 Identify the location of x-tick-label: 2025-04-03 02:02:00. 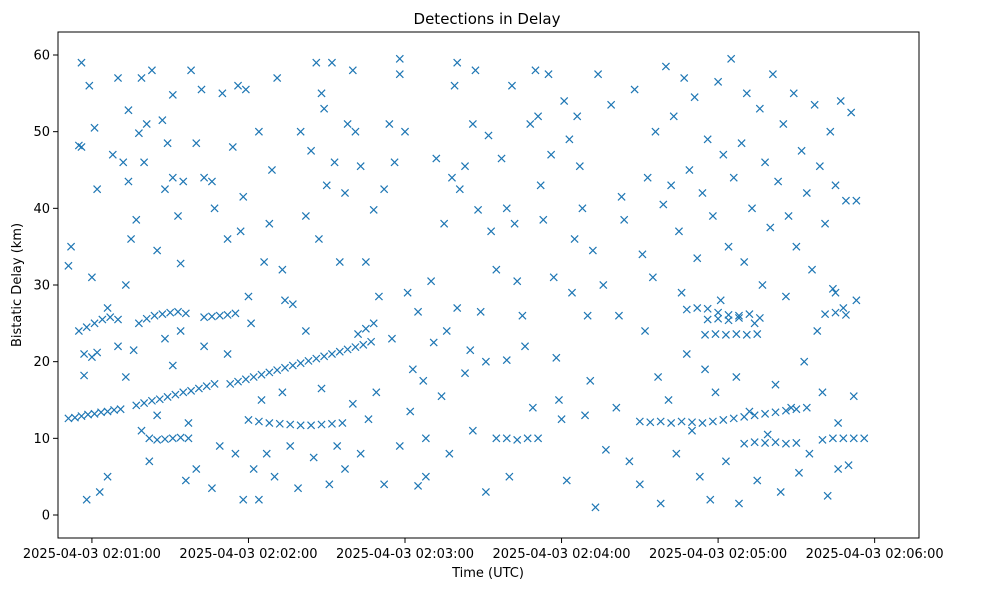
(248, 554).